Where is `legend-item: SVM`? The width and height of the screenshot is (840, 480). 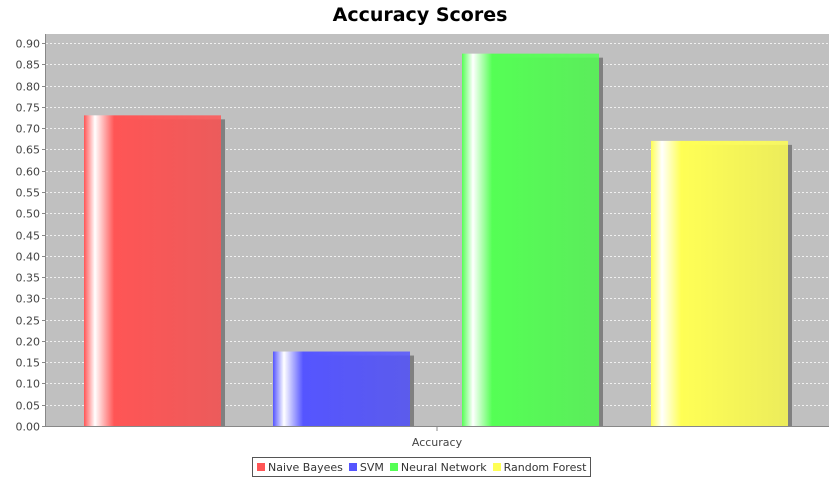 legend-item: SVM is located at coordinates (366, 467).